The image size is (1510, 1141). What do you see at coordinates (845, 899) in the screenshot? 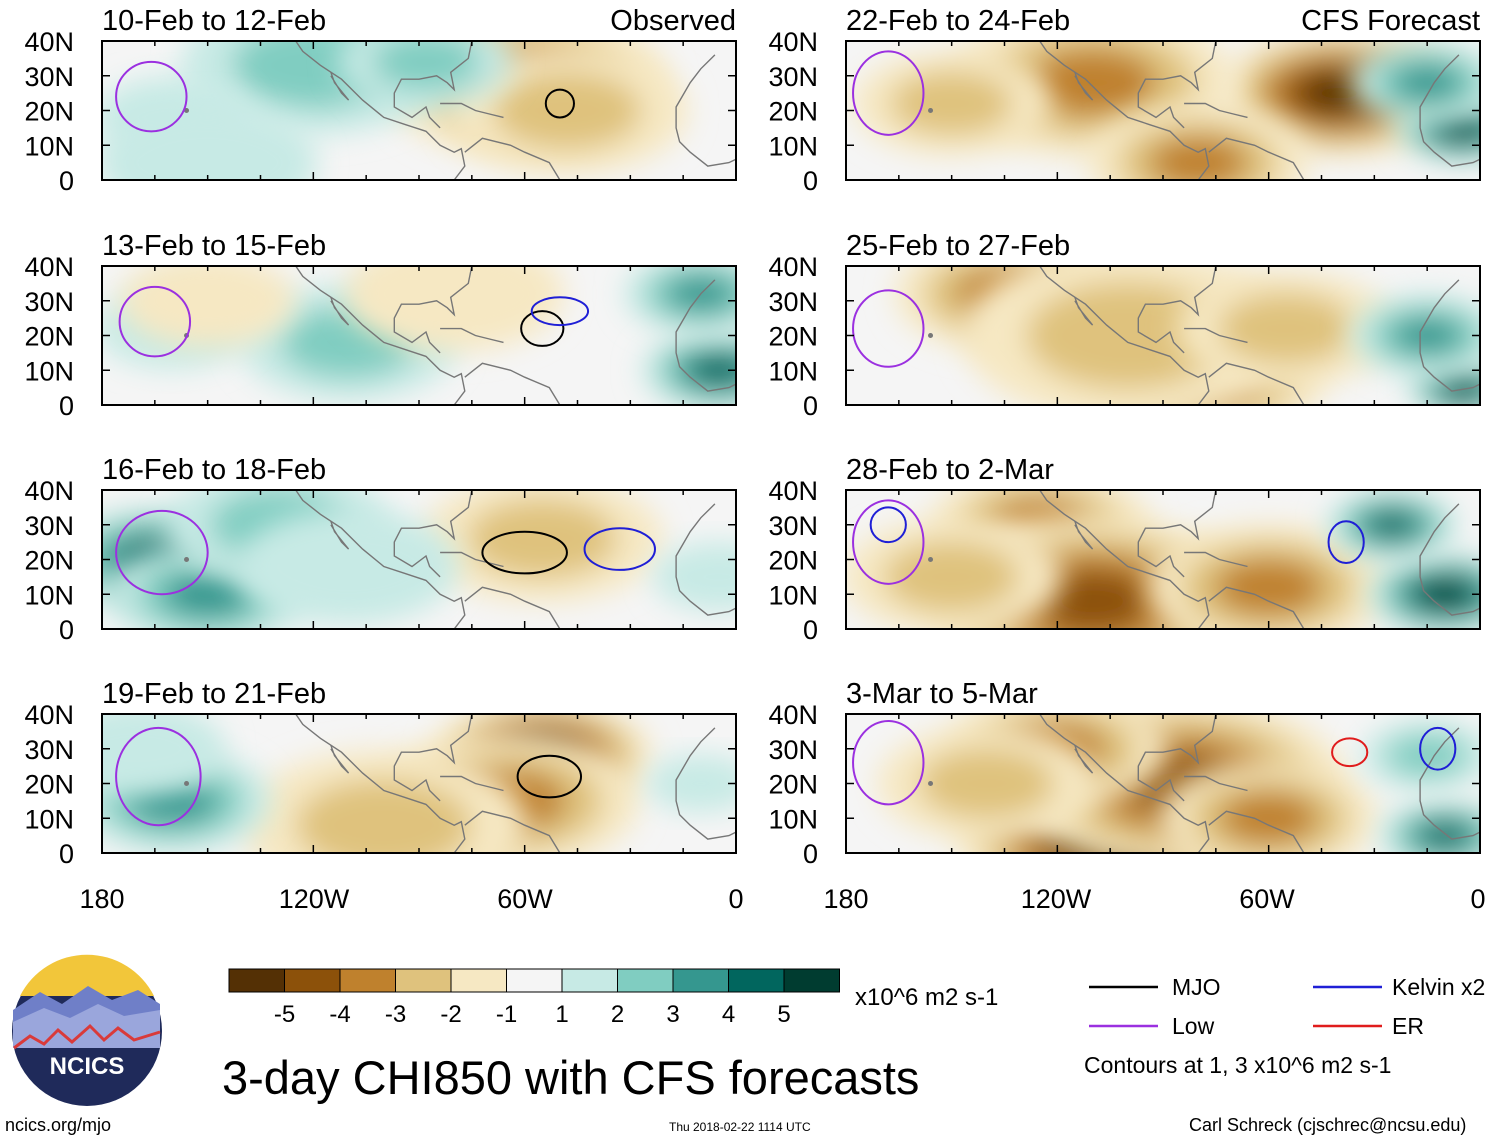
I see `x-tick-label-180-right: 180` at bounding box center [845, 899].